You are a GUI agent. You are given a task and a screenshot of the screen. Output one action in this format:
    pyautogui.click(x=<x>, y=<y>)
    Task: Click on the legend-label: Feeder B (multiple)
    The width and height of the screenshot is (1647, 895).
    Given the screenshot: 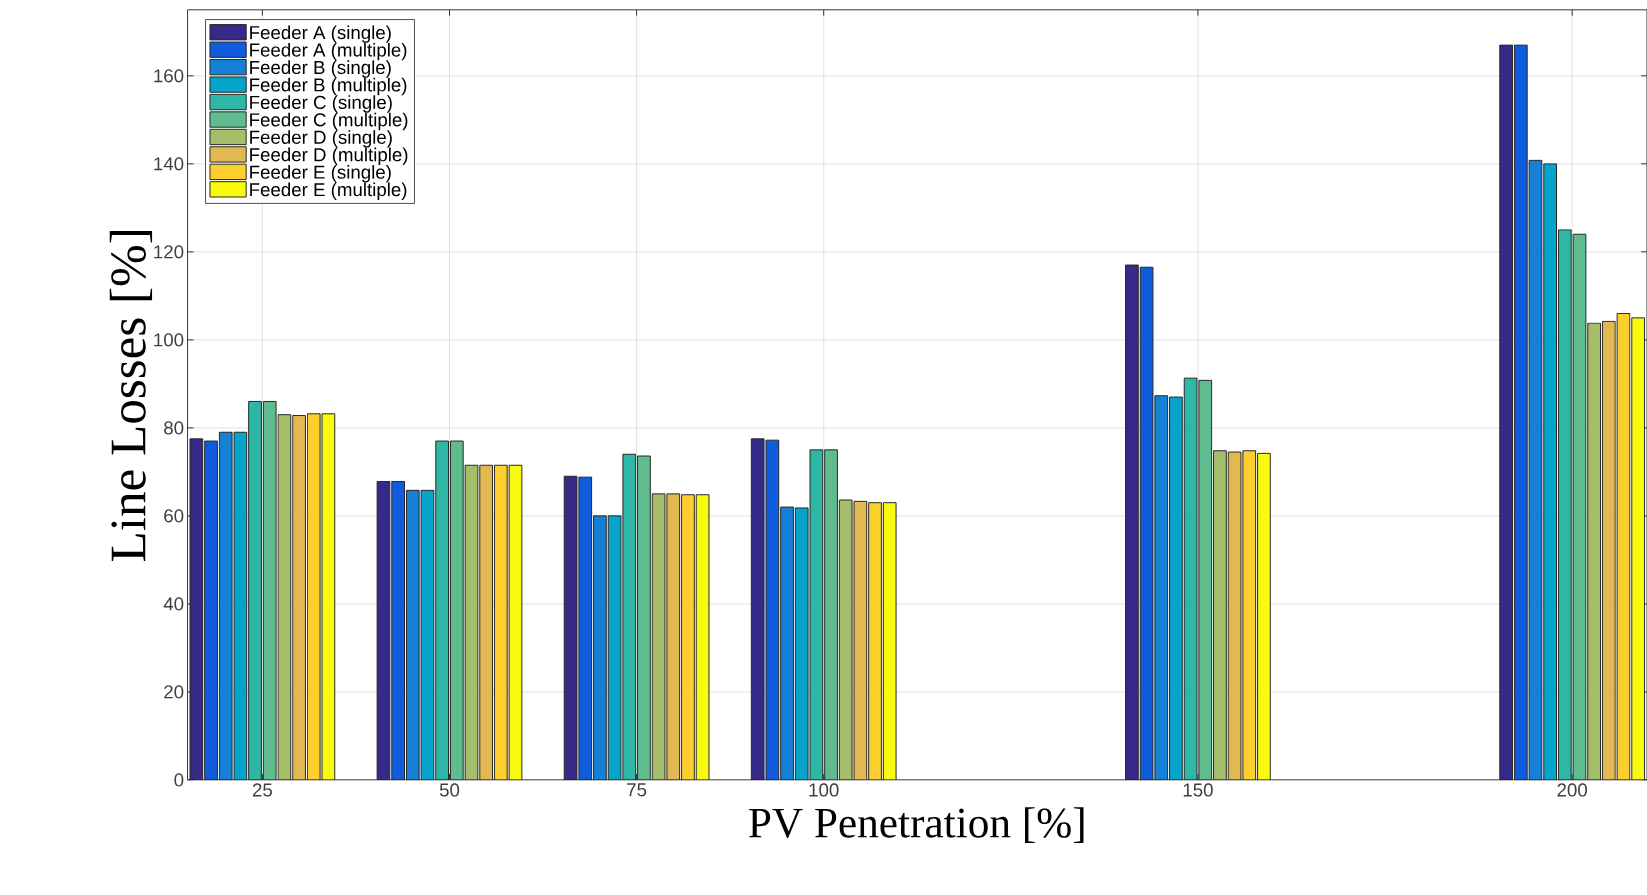 What is the action you would take?
    pyautogui.click(x=328, y=86)
    